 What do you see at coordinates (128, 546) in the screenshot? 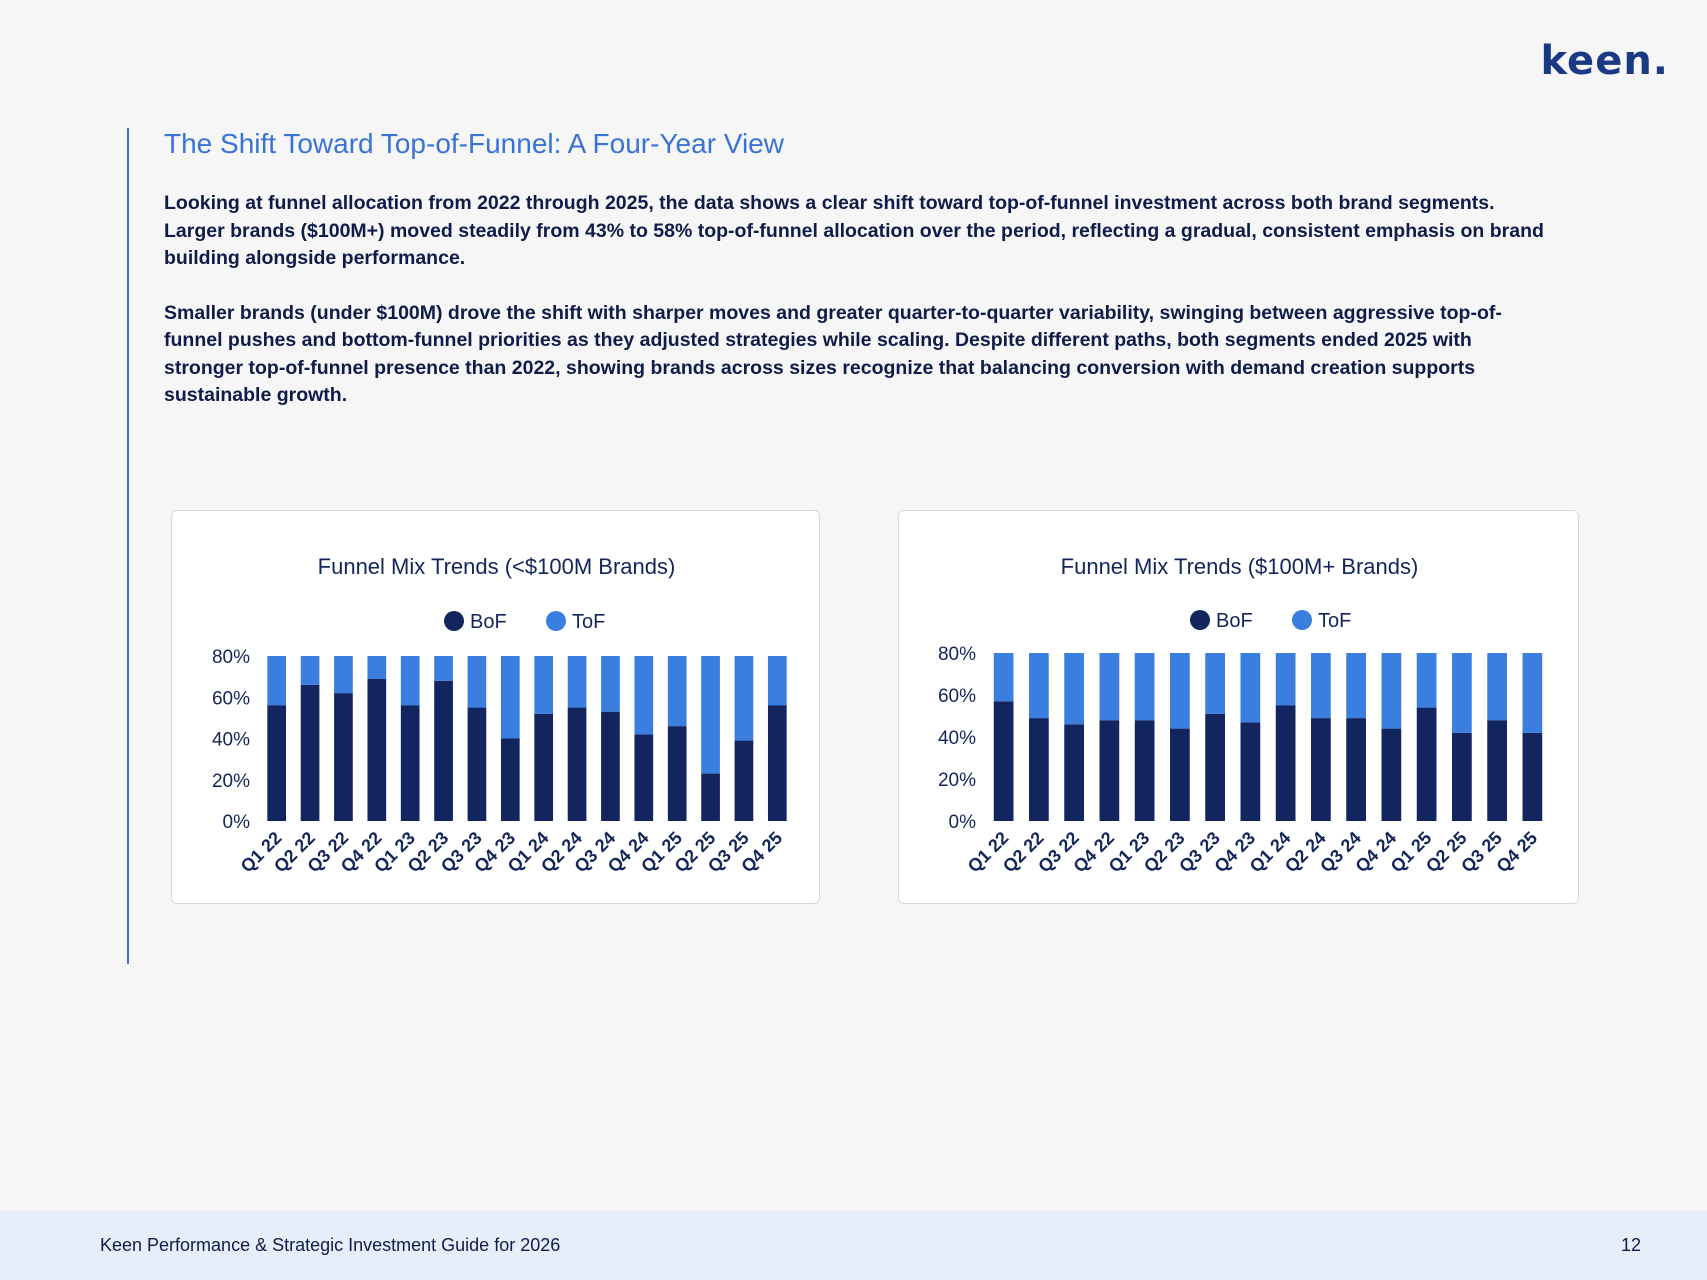
I see `accent-line` at bounding box center [128, 546].